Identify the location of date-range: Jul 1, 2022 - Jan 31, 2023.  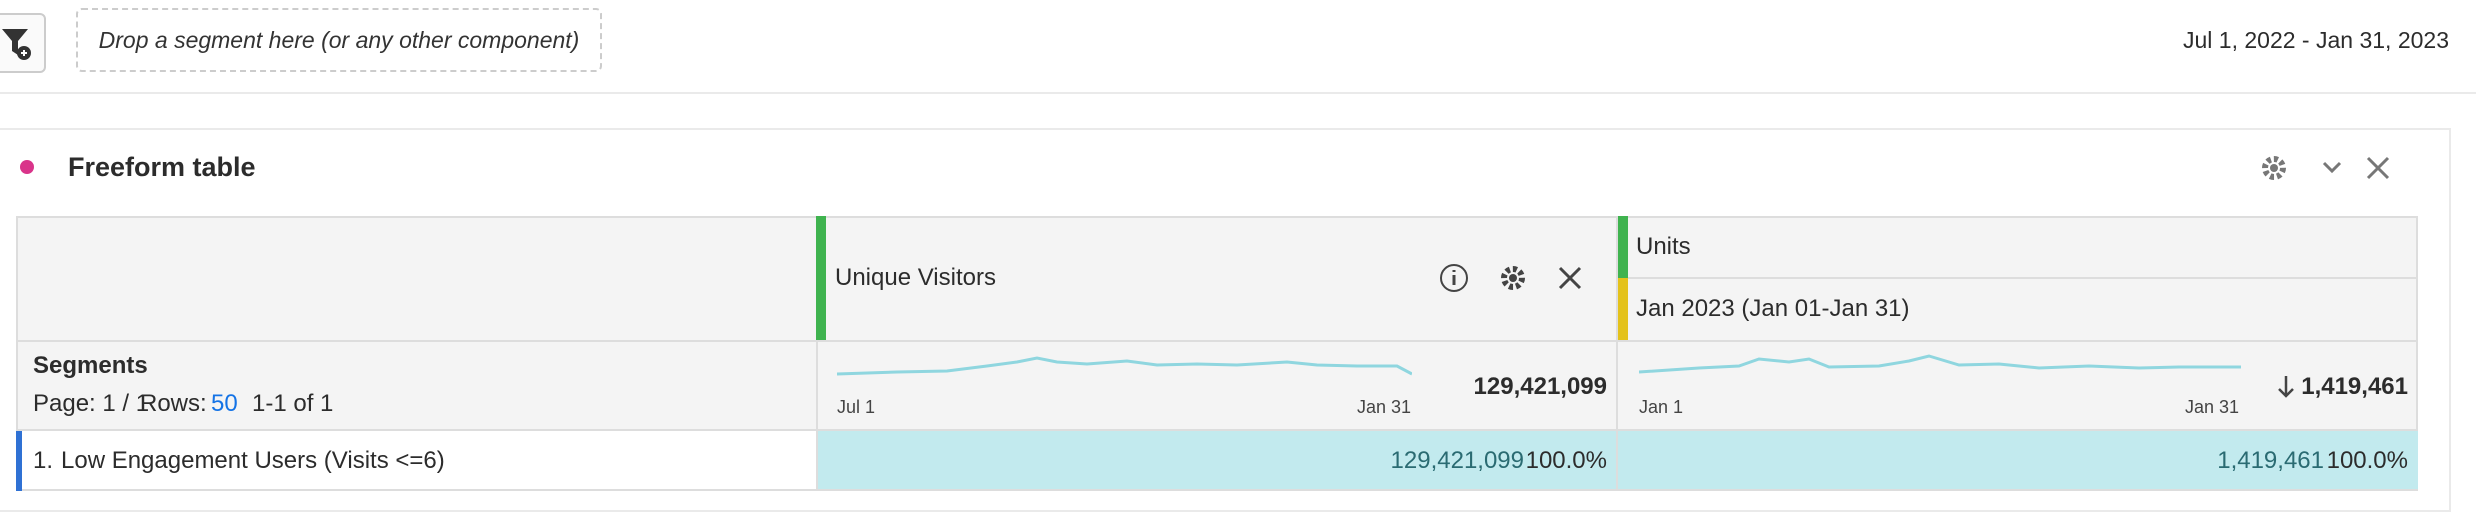
(2316, 40).